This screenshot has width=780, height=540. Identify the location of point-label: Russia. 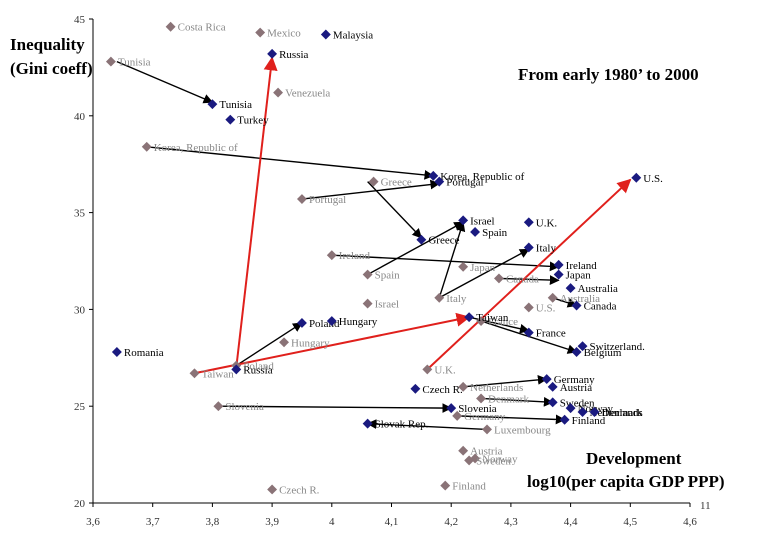
(293, 55).